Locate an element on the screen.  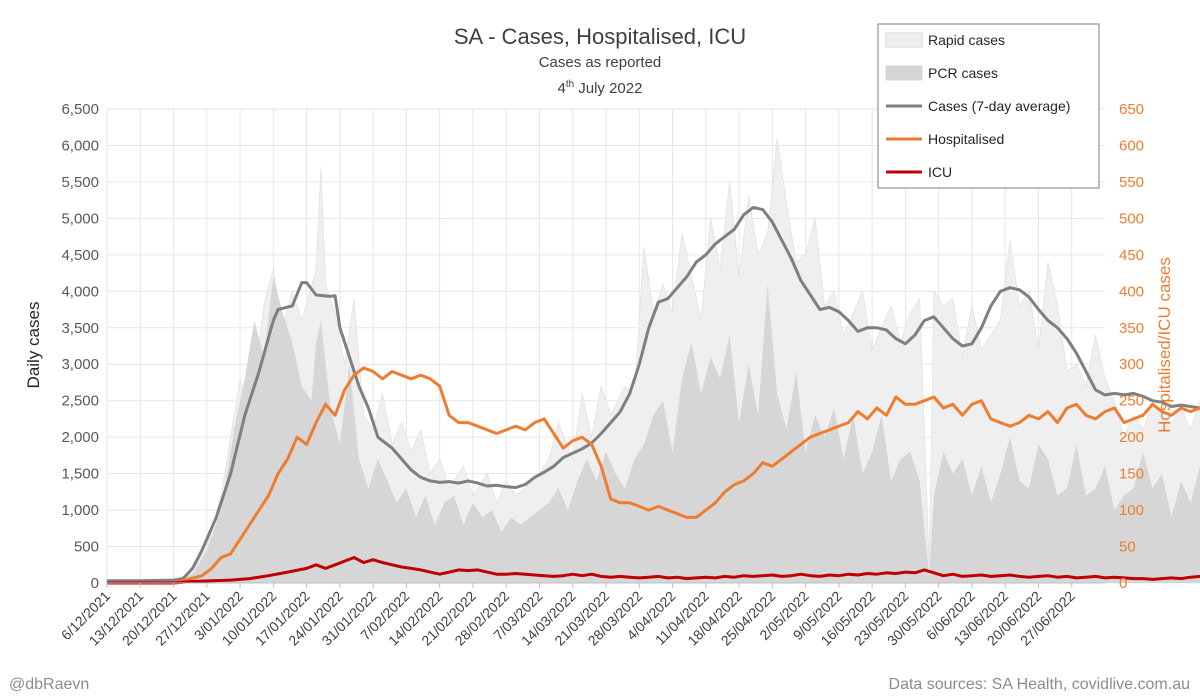
chart-date-day: 4 is located at coordinates (562, 88).